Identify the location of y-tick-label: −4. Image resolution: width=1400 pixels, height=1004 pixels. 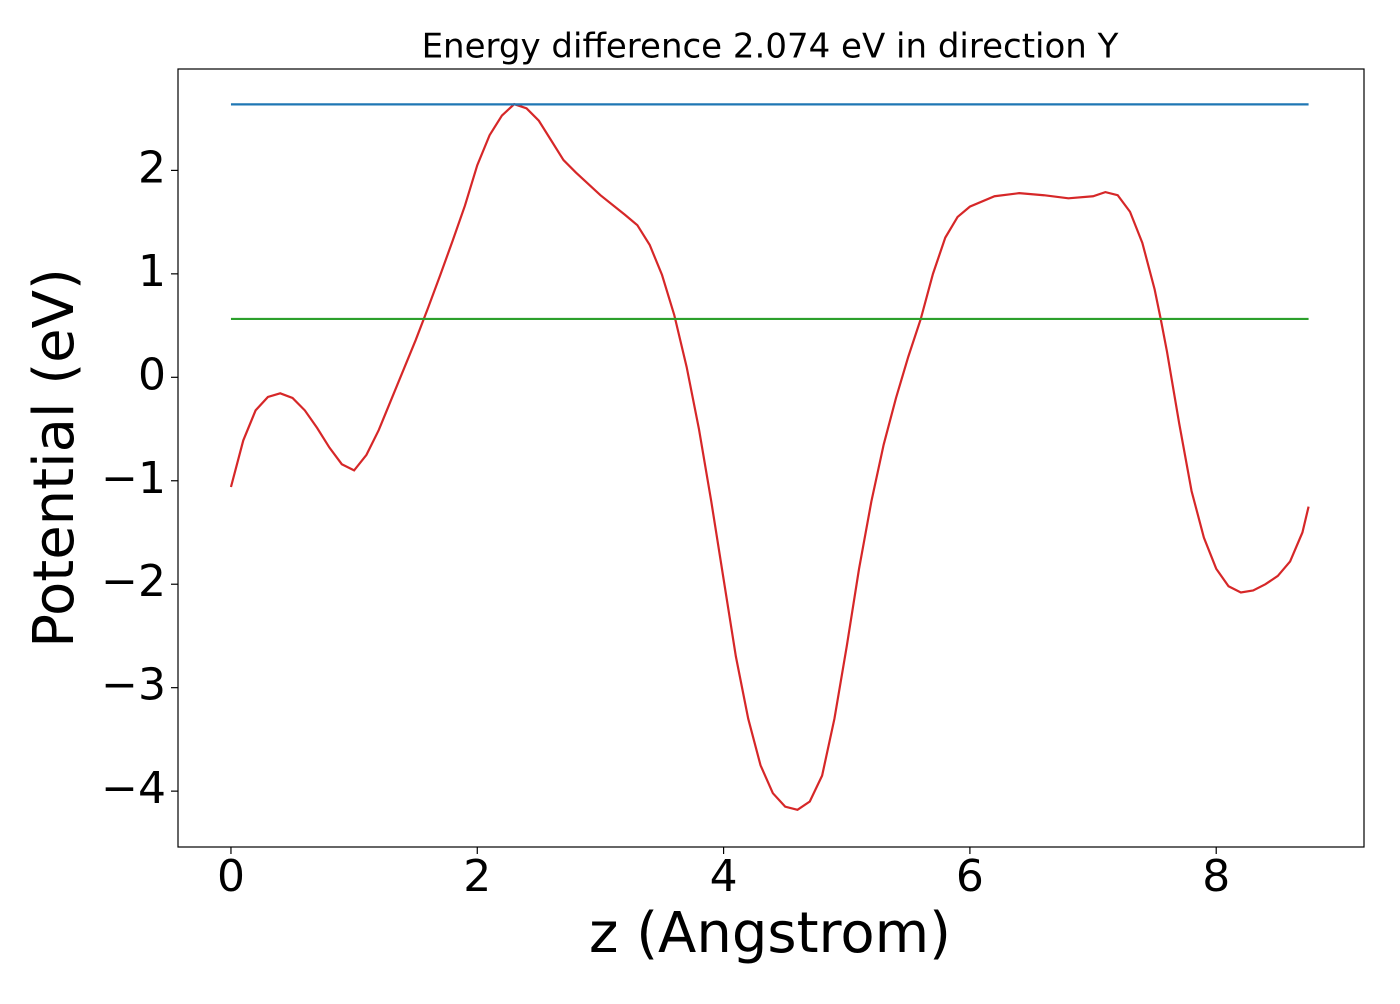
(133, 788).